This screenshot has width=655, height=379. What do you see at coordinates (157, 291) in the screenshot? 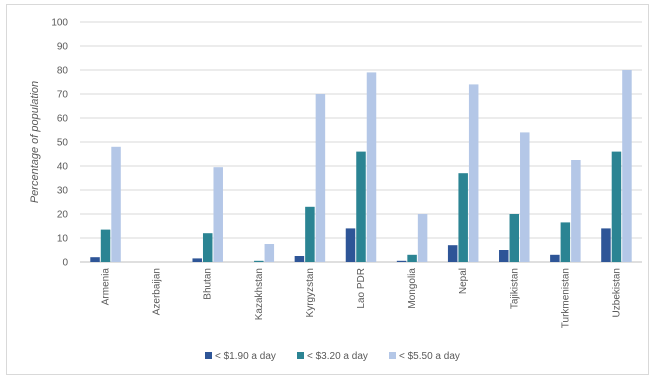
I see `x-tick-label: Azerbaijan` at bounding box center [157, 291].